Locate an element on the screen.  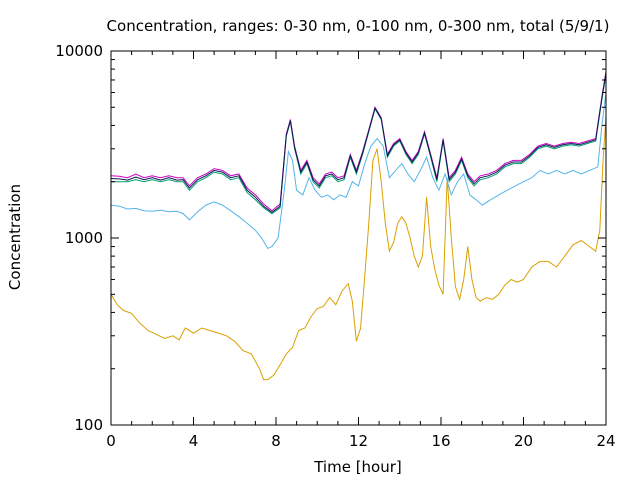
x-tick-label: 24 is located at coordinates (605, 441).